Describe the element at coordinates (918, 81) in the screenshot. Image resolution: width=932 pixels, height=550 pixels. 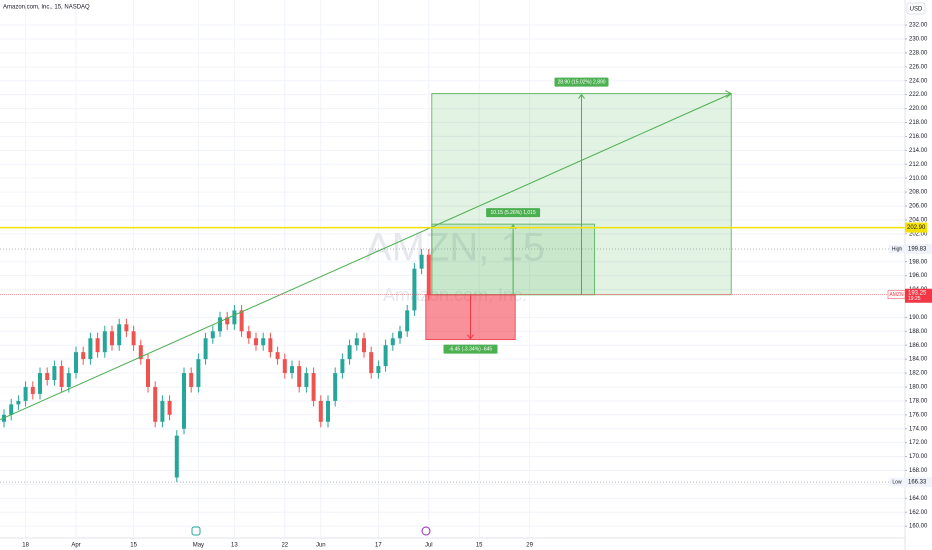
I see `y-tick-label: 224.00` at that location.